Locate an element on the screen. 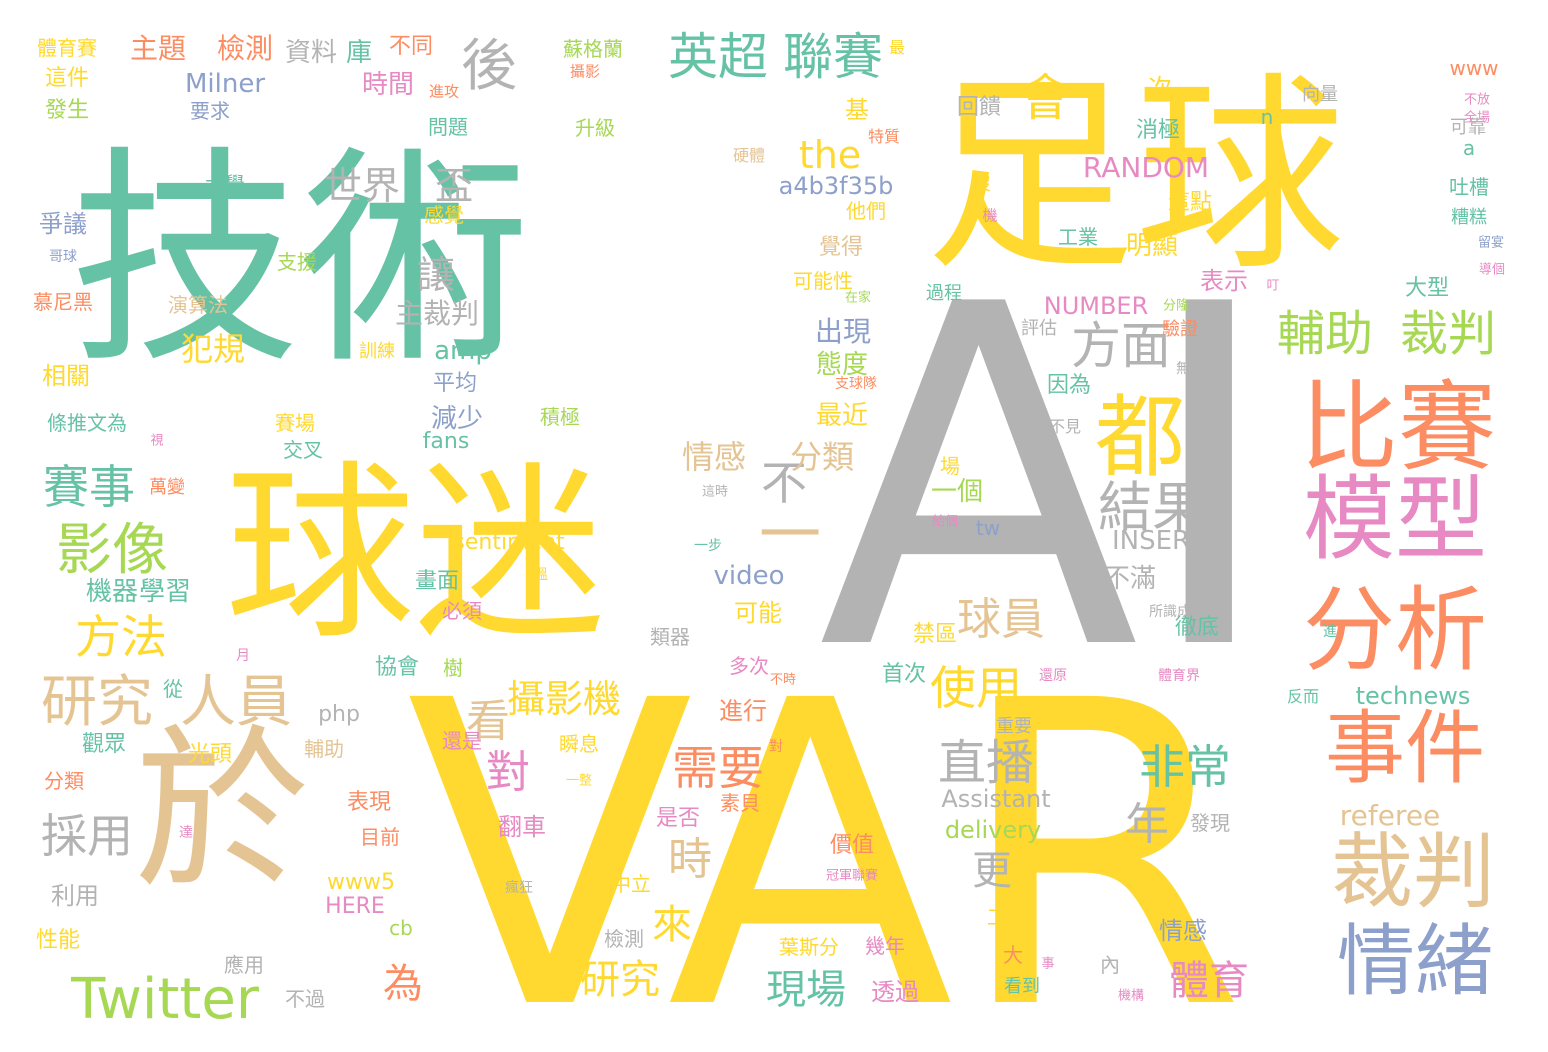  word-cloud-word: 事 is located at coordinates (1048, 964).